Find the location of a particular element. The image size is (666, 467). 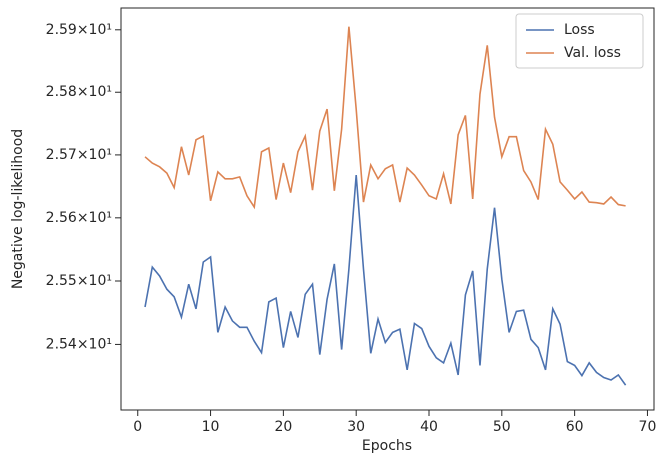

x-tick-label: 0 is located at coordinates (137, 427).